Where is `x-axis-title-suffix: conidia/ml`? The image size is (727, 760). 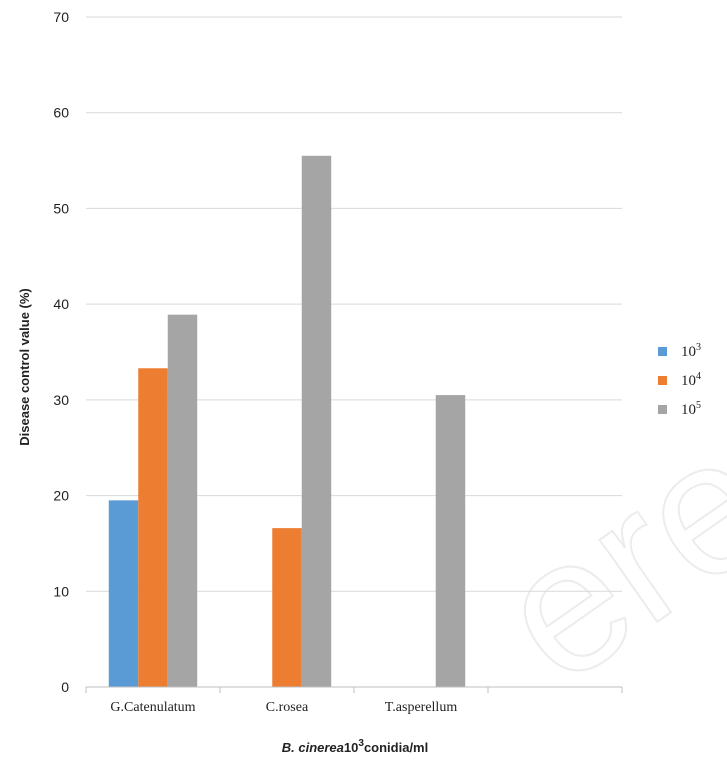 x-axis-title-suffix: conidia/ml is located at coordinates (396, 747).